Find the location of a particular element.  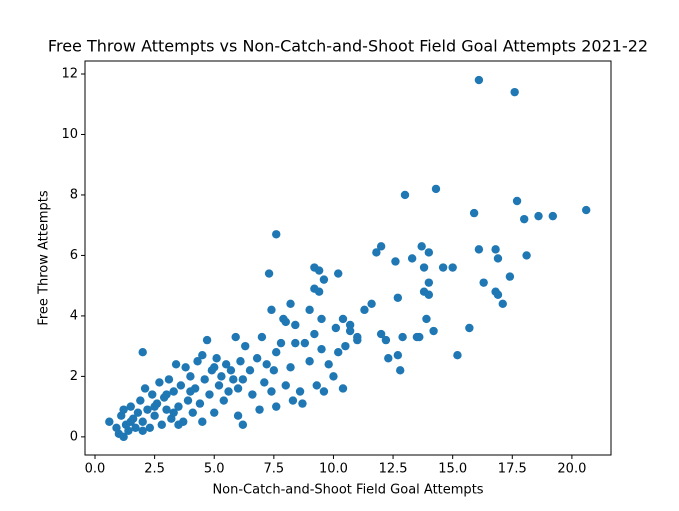

y-tick-label: 10 is located at coordinates (69, 134).